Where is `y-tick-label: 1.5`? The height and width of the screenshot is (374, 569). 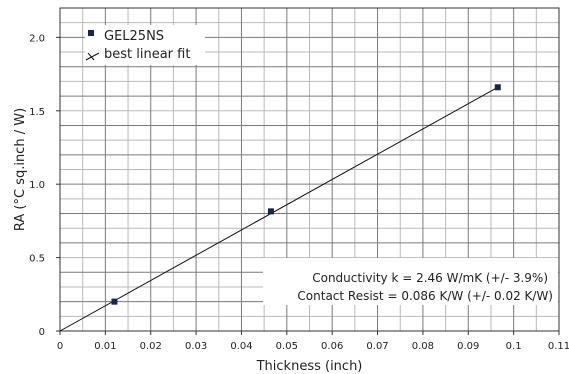 y-tick-label: 1.5 is located at coordinates (37, 112).